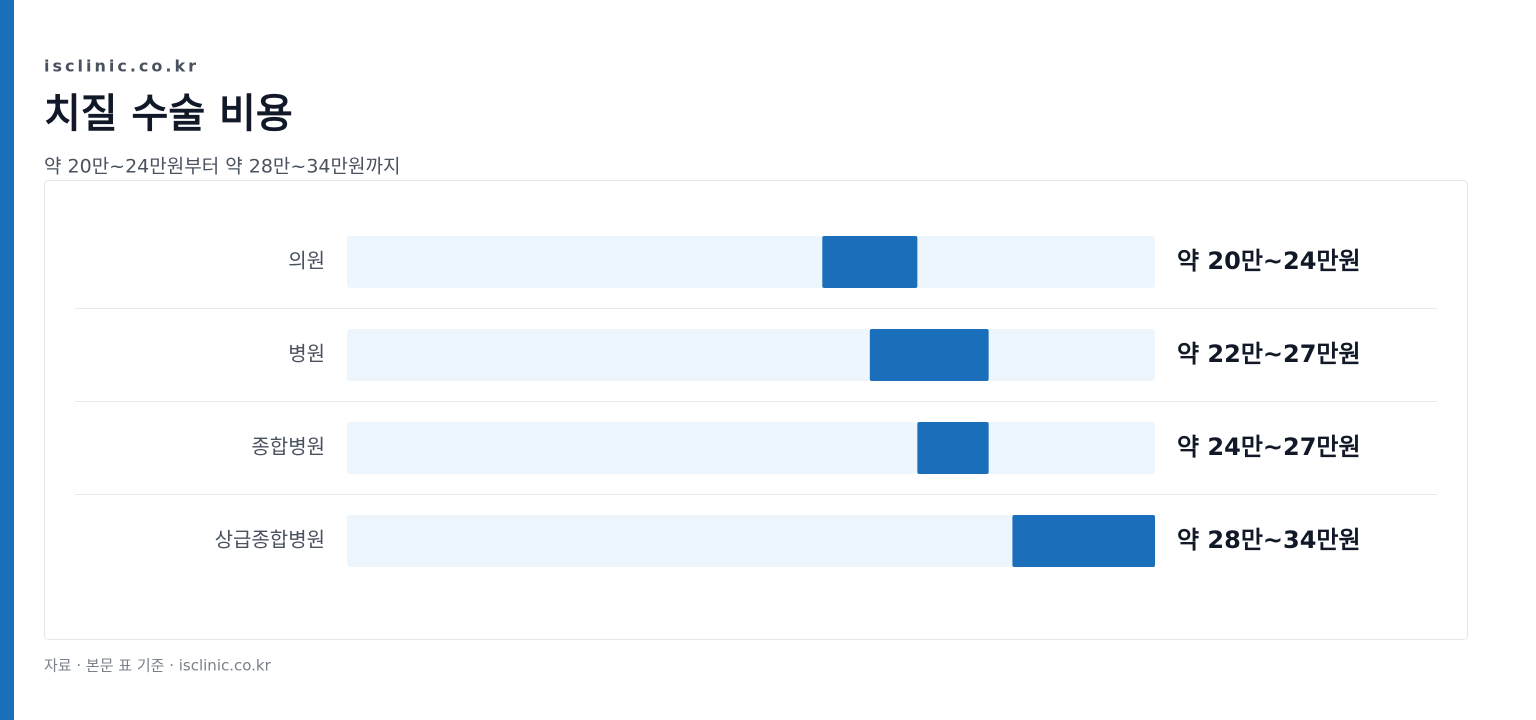 The height and width of the screenshot is (720, 1536). I want to click on subtitle: 약 20만~24만원부터 약 28만~34만원까지, so click(222, 167).